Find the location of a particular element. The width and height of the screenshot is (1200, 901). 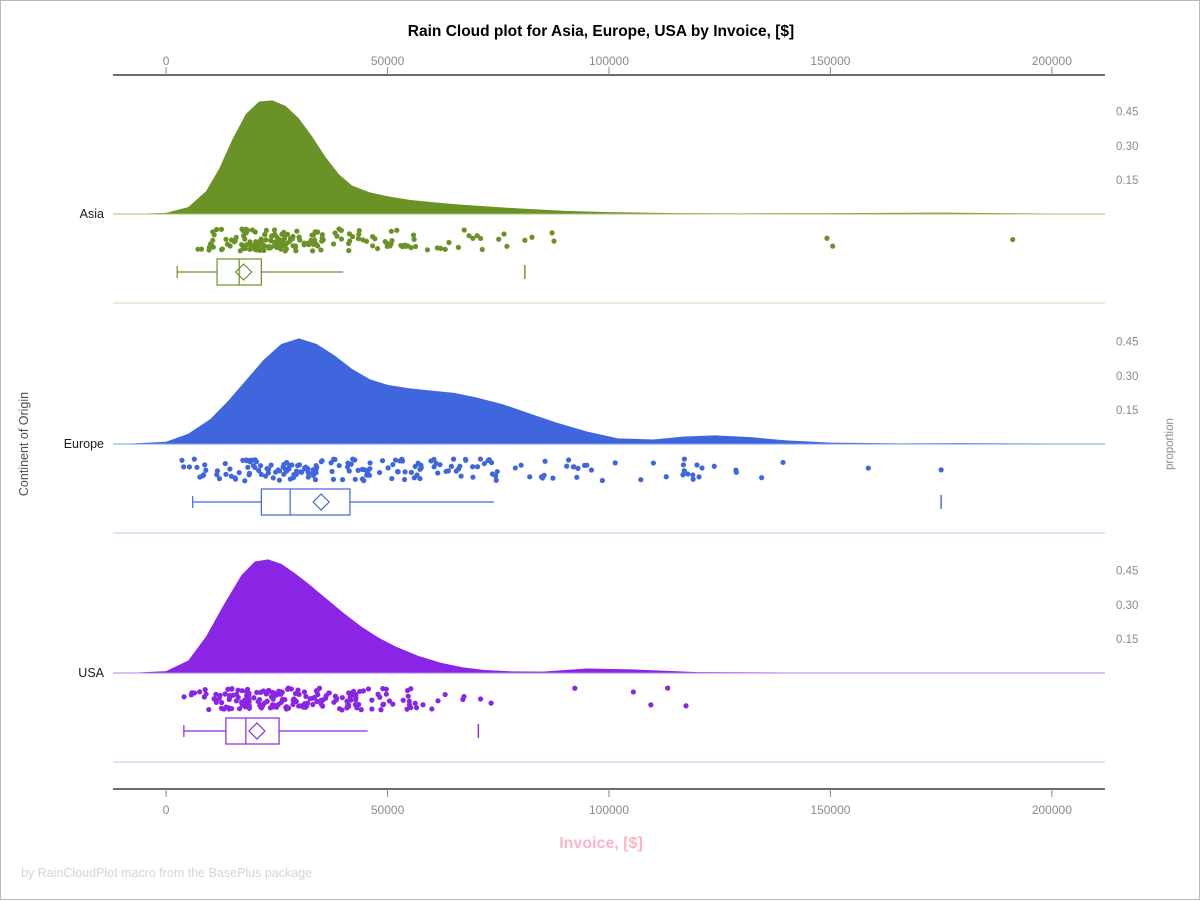

top-axis-tick-label: 150000 is located at coordinates (830, 61).